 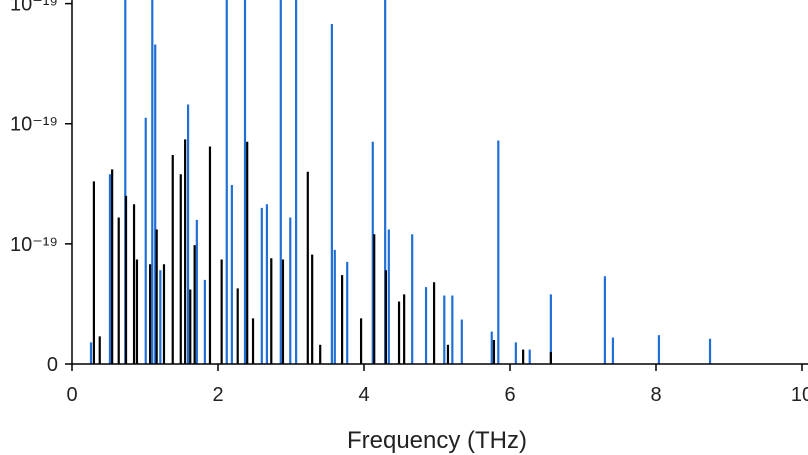 I want to click on x-tick-label: 8, so click(x=655, y=395).